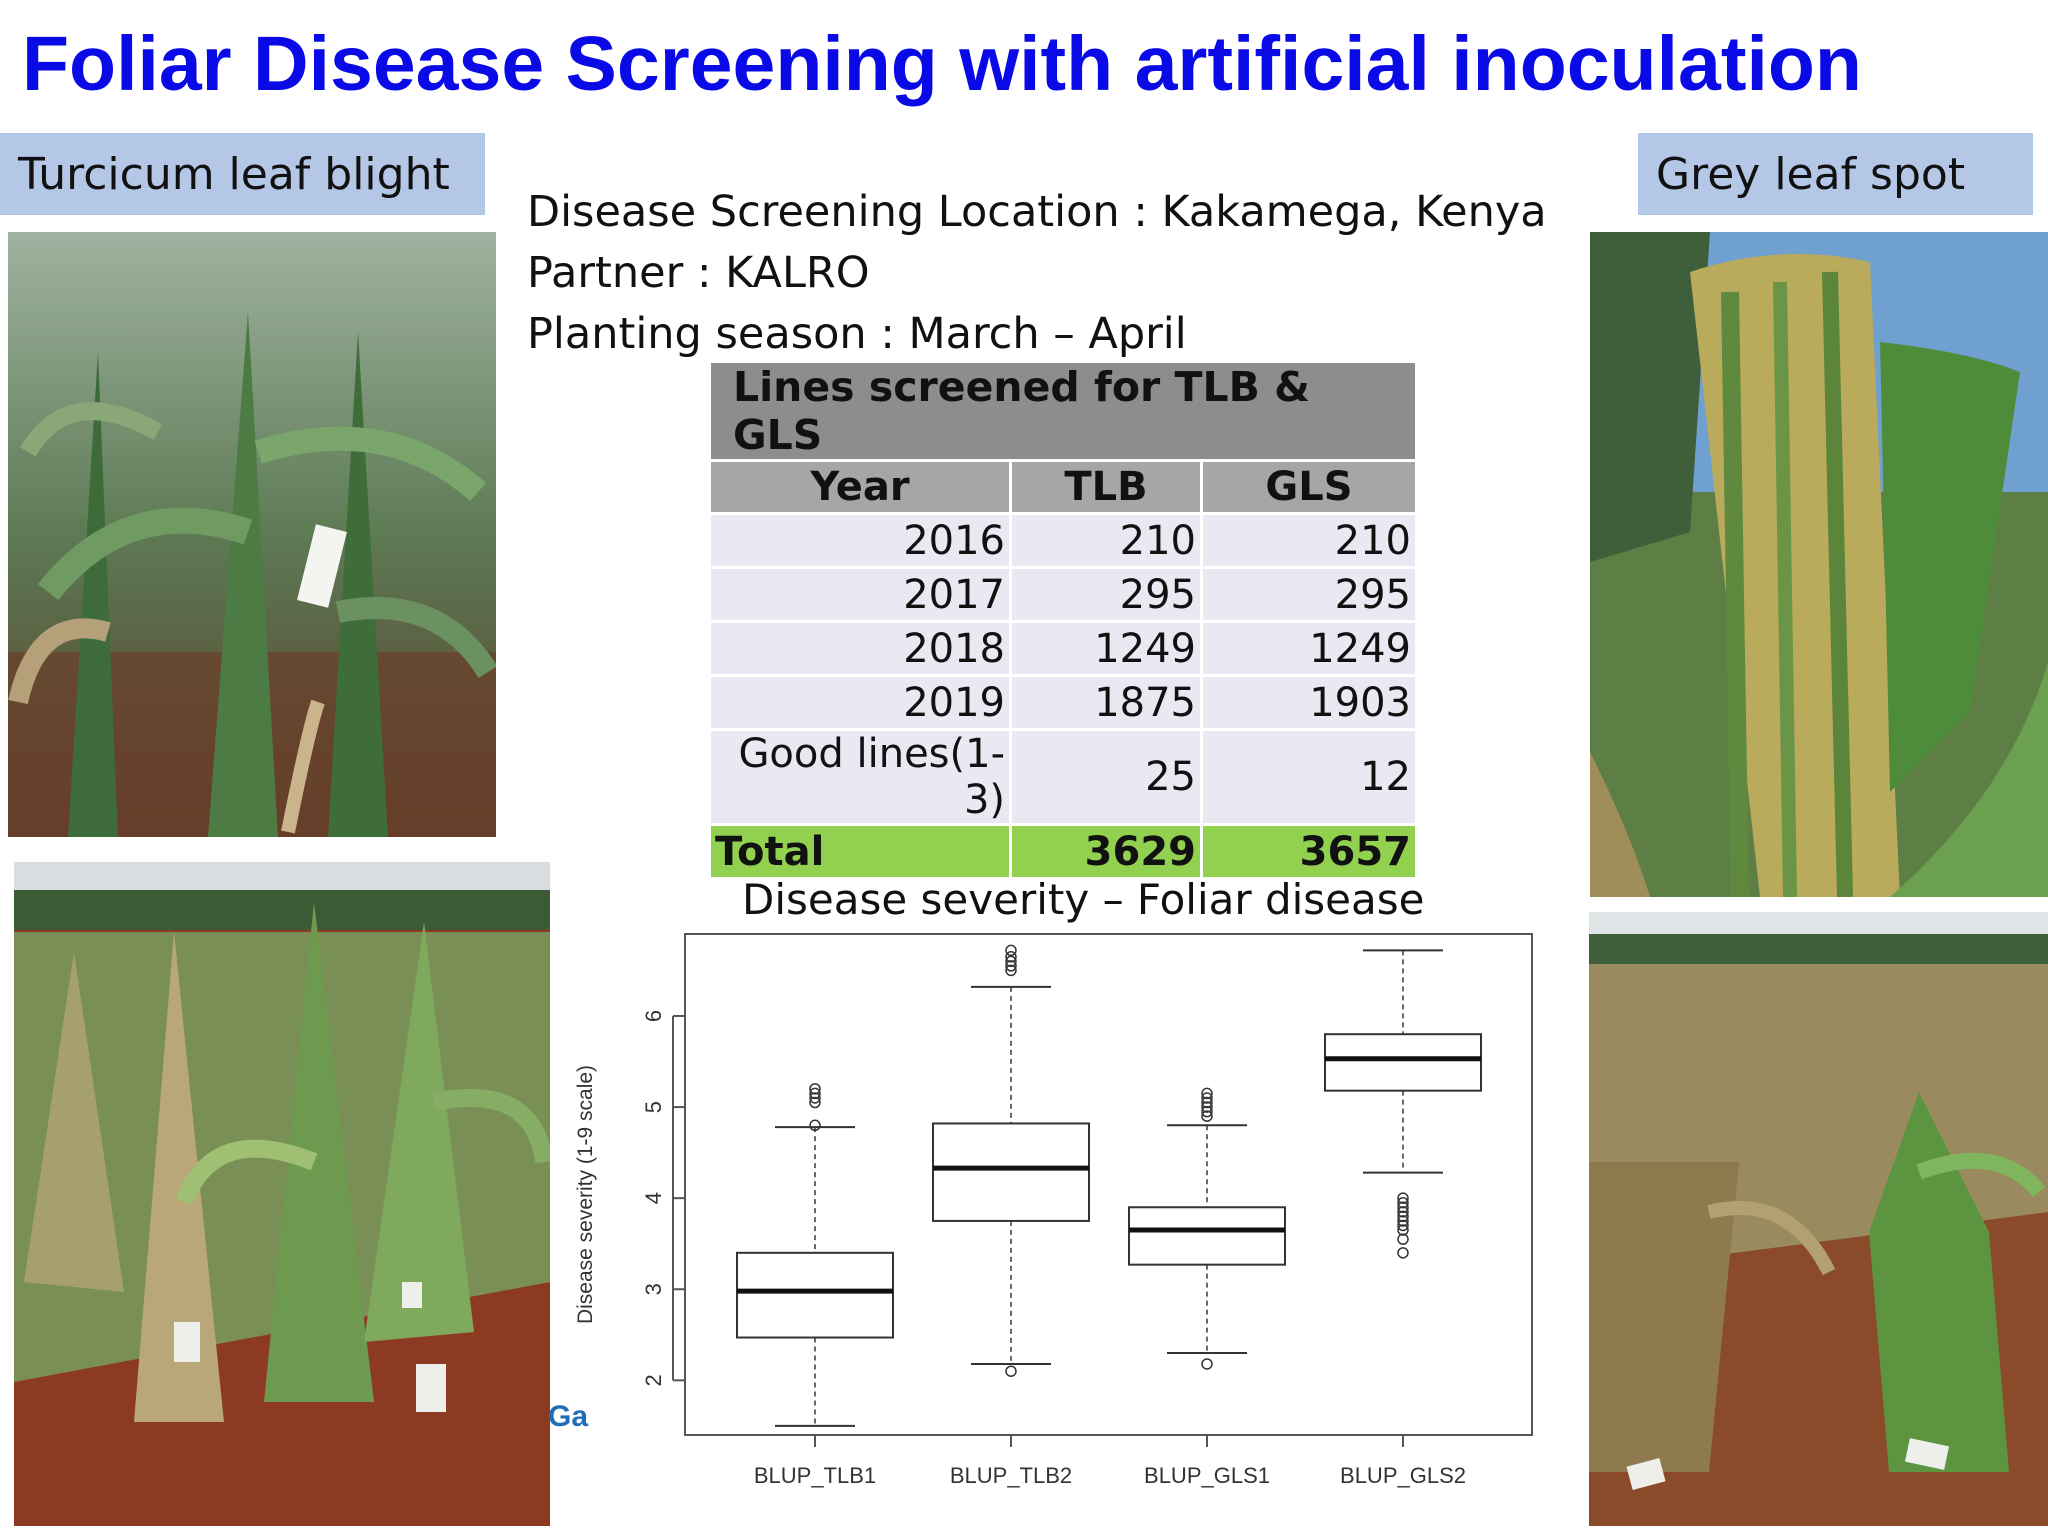 The width and height of the screenshot is (2048, 1536). I want to click on cell-tlb: 295, so click(1106, 594).